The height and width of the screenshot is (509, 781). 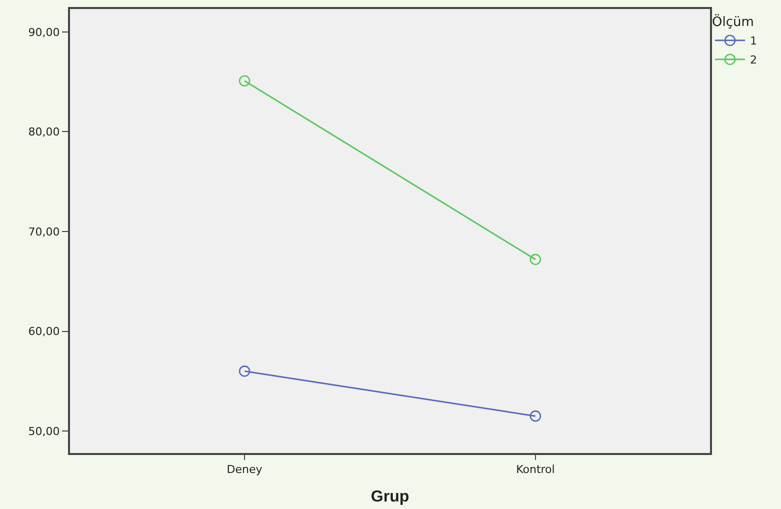 What do you see at coordinates (535, 469) in the screenshot?
I see `x-tick-label: Kontrol` at bounding box center [535, 469].